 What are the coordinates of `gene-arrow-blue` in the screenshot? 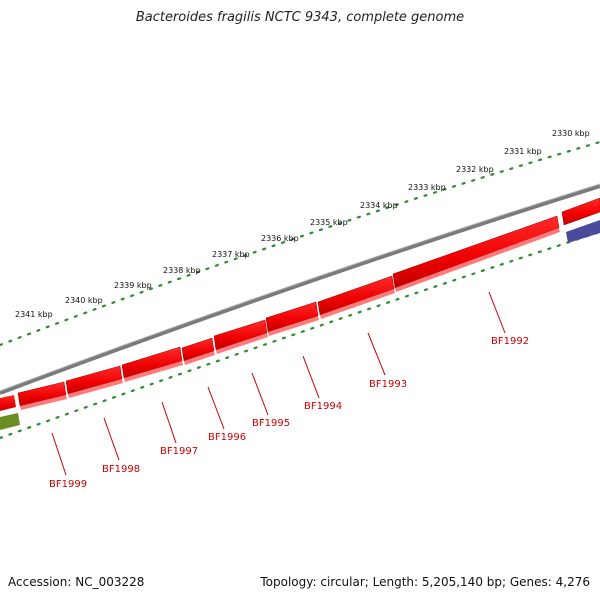 It's located at (583, 231).